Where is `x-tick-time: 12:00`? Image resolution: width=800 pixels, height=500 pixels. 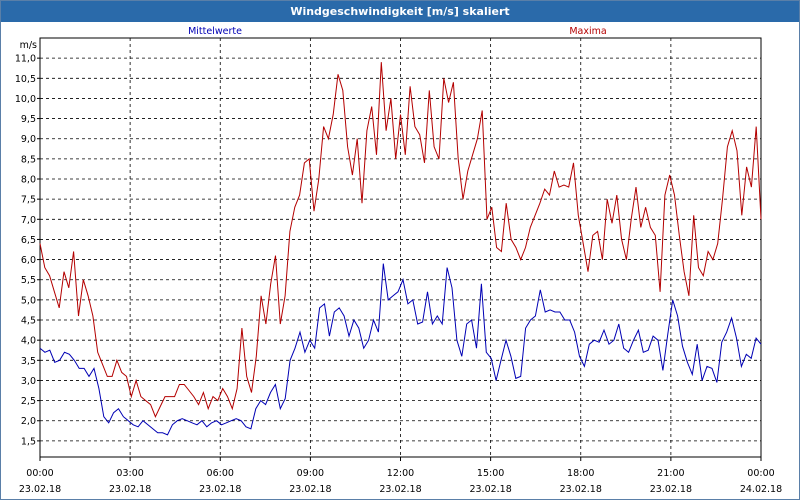 x-tick-time: 12:00 is located at coordinates (400, 473).